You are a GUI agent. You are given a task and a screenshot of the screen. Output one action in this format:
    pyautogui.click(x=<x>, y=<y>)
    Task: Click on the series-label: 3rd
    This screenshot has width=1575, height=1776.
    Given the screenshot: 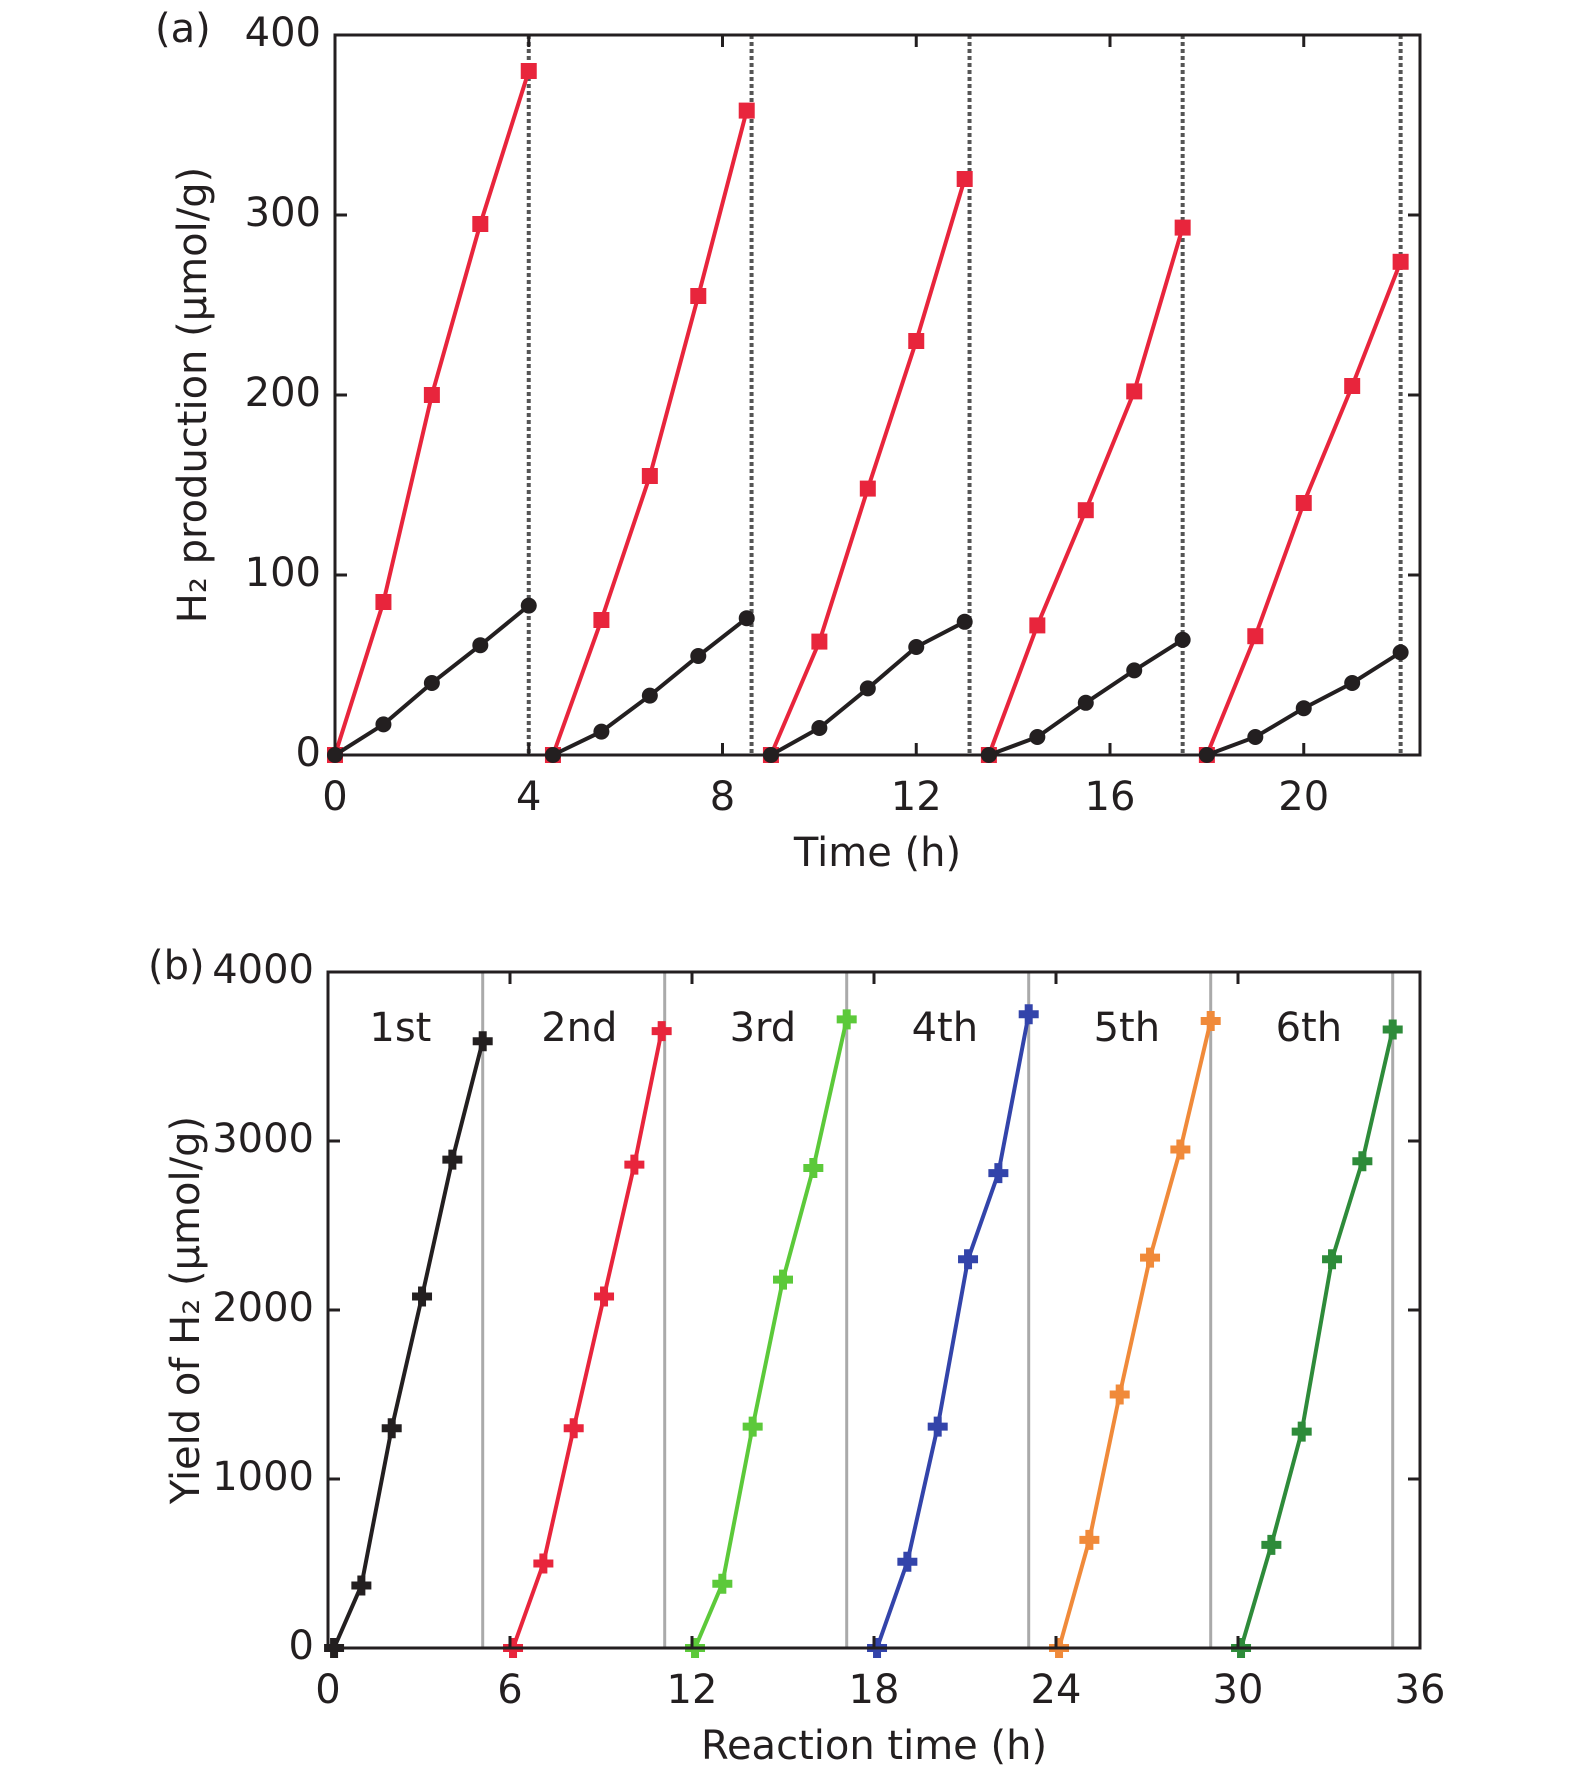 What is the action you would take?
    pyautogui.click(x=763, y=1028)
    